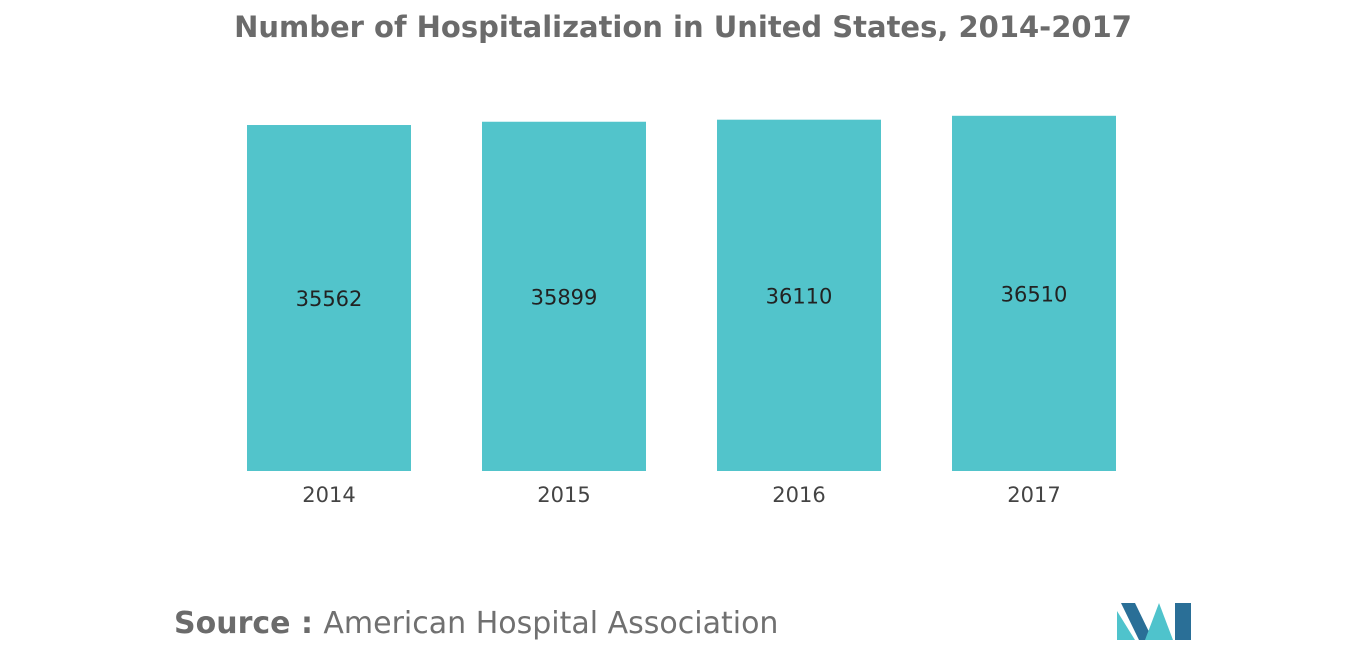  I want to click on data-labels: 35562 35899 36110 36510, so click(682, 296).